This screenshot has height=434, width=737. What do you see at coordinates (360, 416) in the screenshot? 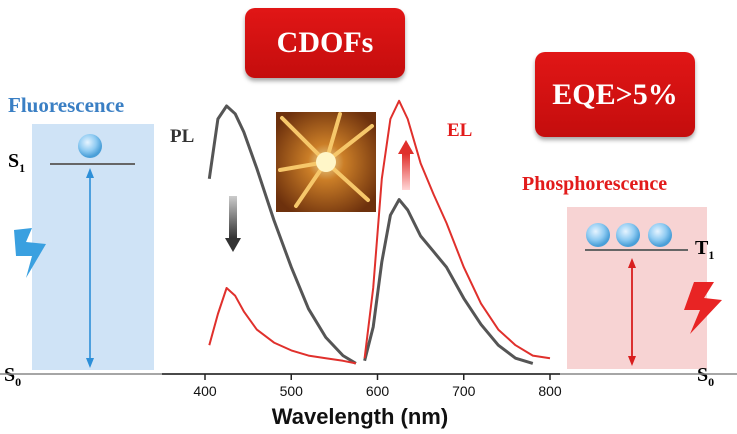
I see `x-axis-label: Wavelength (nm)` at bounding box center [360, 416].